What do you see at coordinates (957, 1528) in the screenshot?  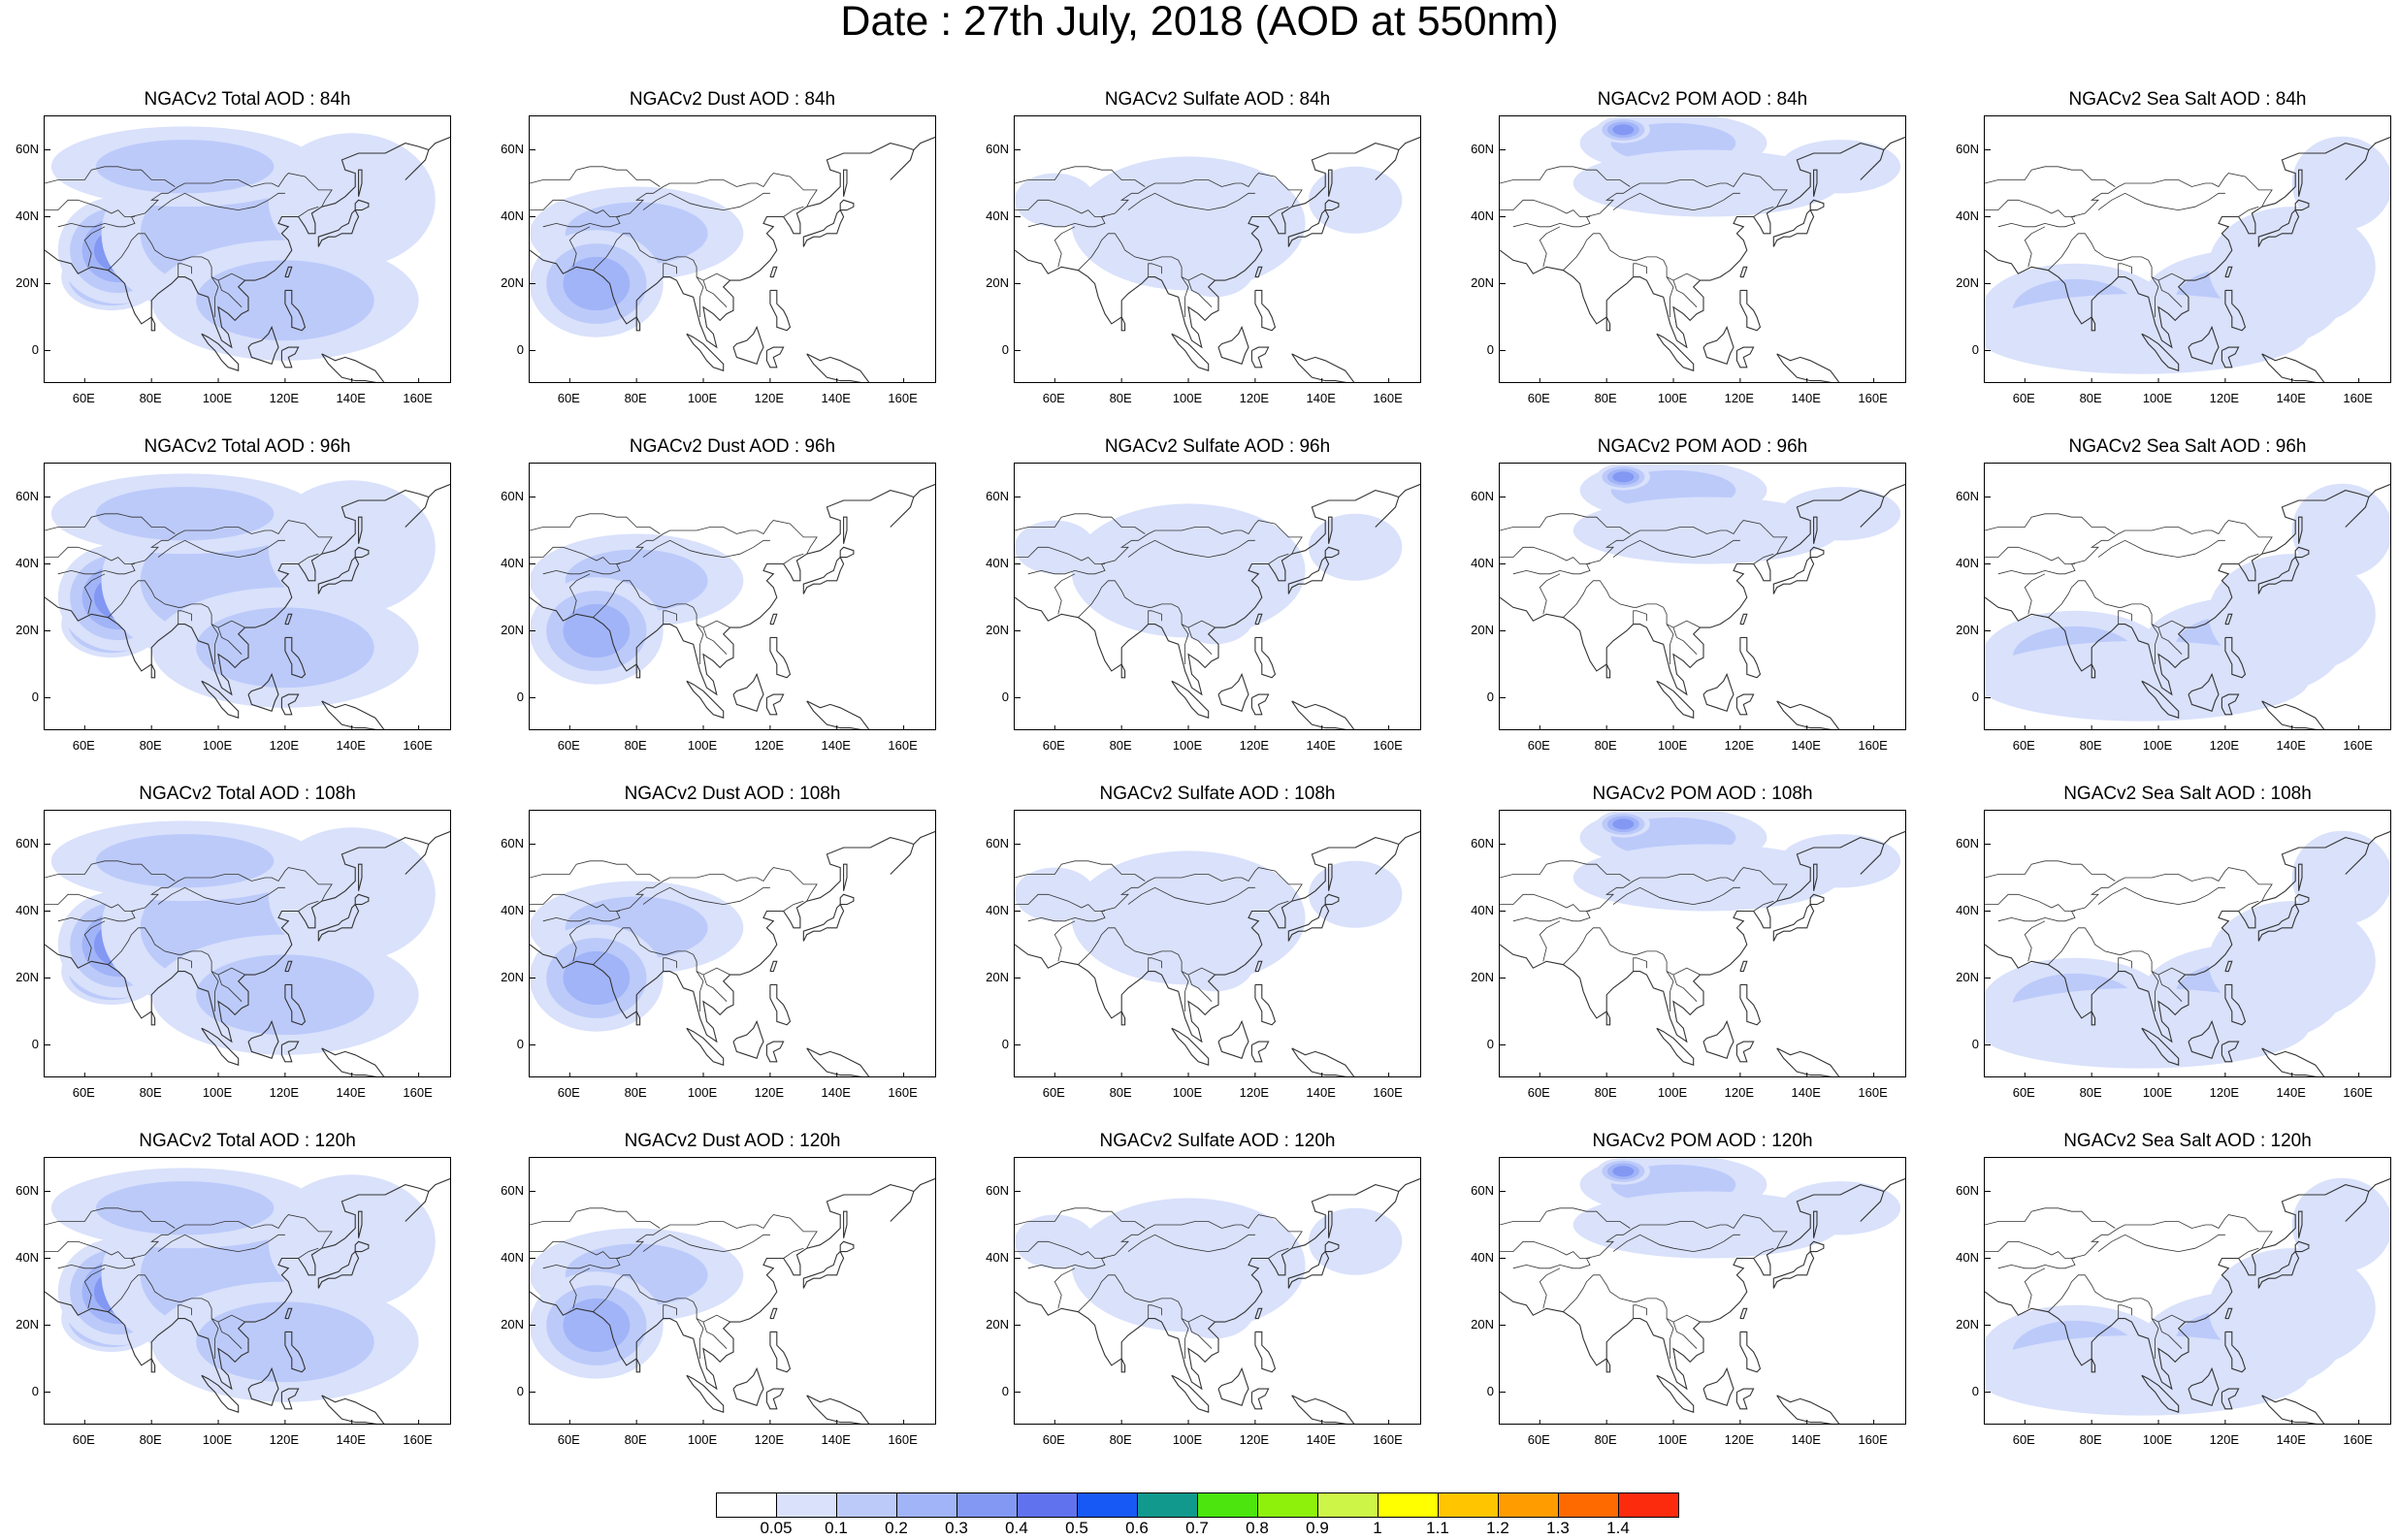 I see `colorbar-label: 0.3` at bounding box center [957, 1528].